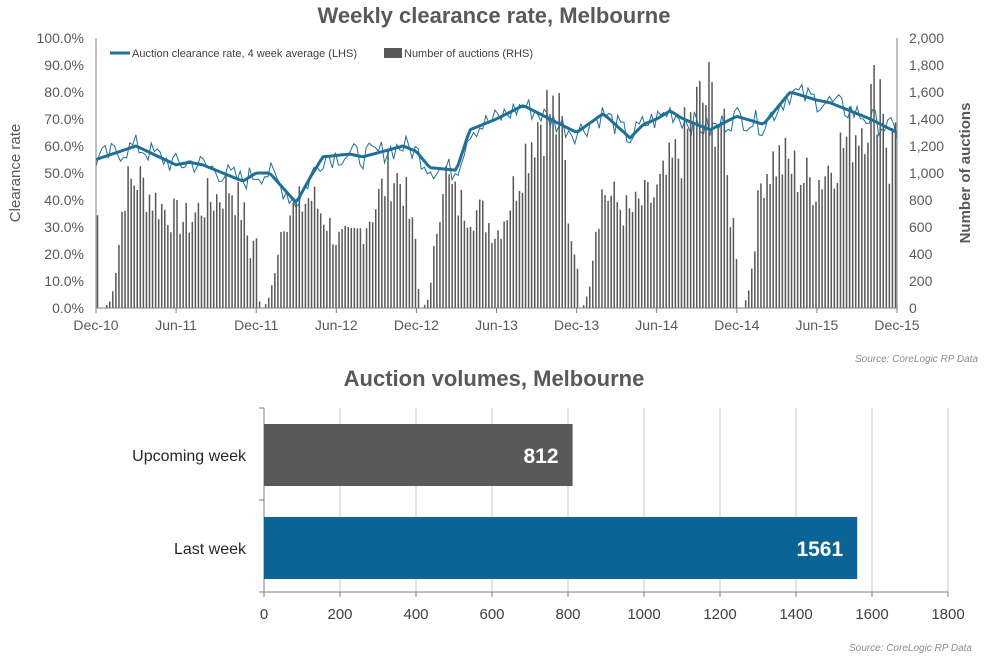  I want to click on y2-tick-label: 800, so click(921, 200).